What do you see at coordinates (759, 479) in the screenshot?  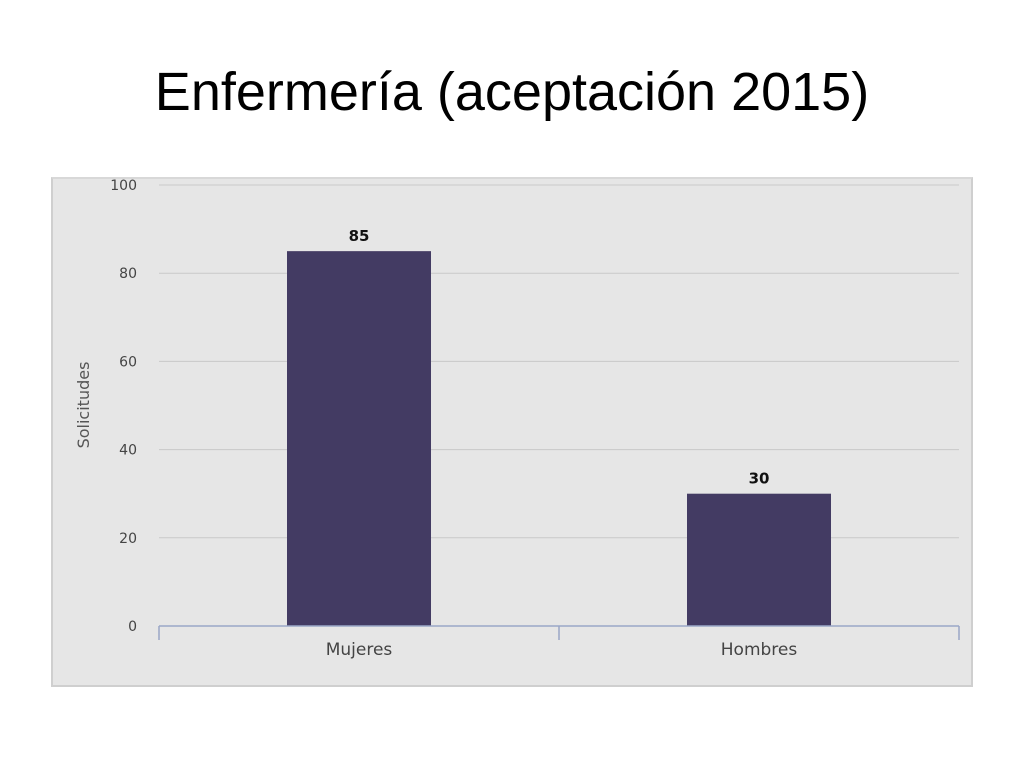 I see `data-label: 30` at bounding box center [759, 479].